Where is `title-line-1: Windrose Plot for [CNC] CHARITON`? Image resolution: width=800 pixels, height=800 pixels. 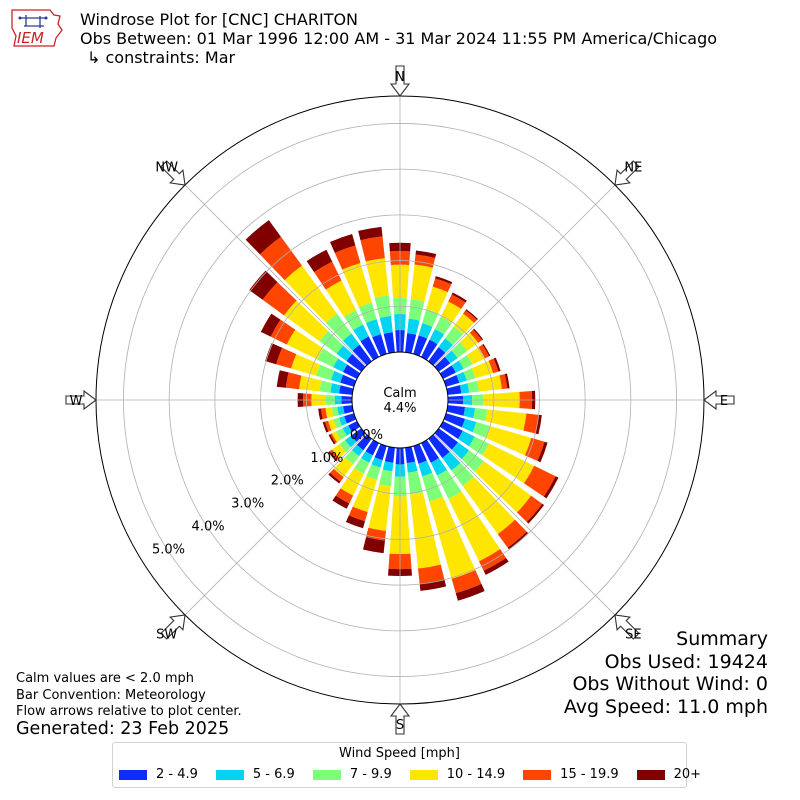 title-line-1: Windrose Plot for [CNC] CHARITON is located at coordinates (219, 19).